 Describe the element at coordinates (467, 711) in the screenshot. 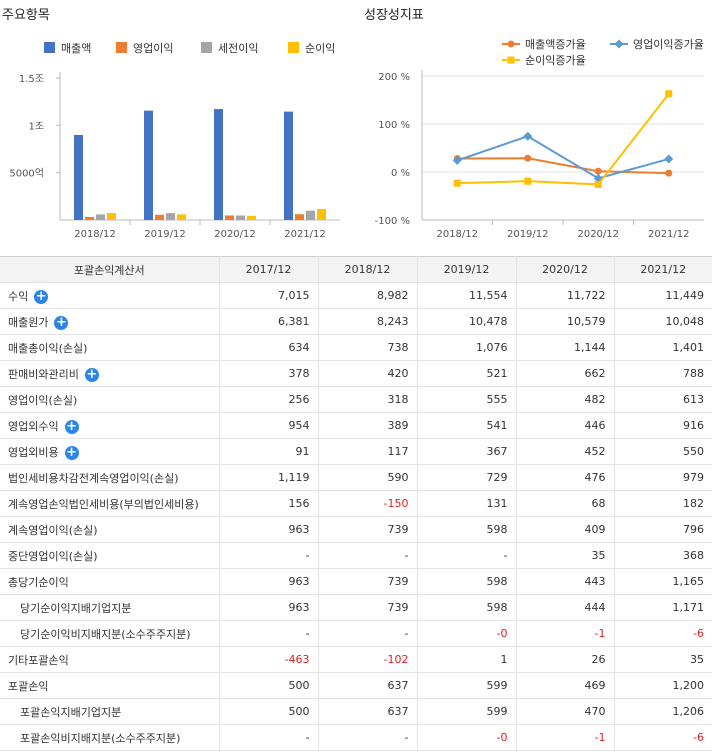

I see `value-cell: 599` at that location.